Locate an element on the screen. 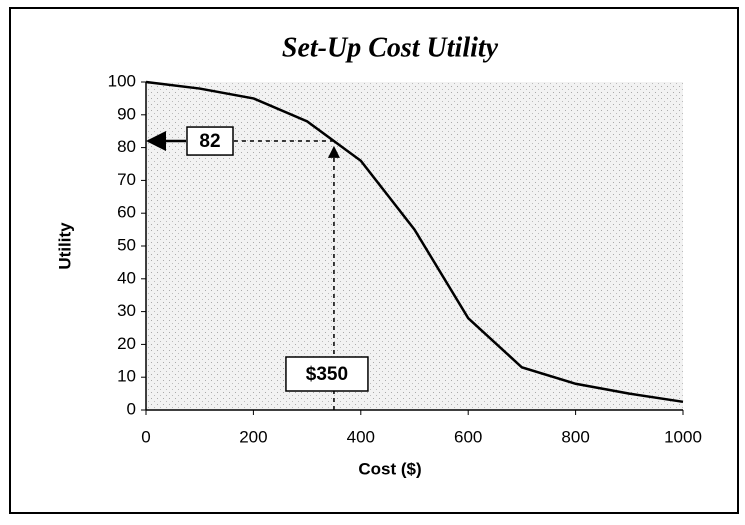  y-tick-label: 100 is located at coordinates (122, 80).